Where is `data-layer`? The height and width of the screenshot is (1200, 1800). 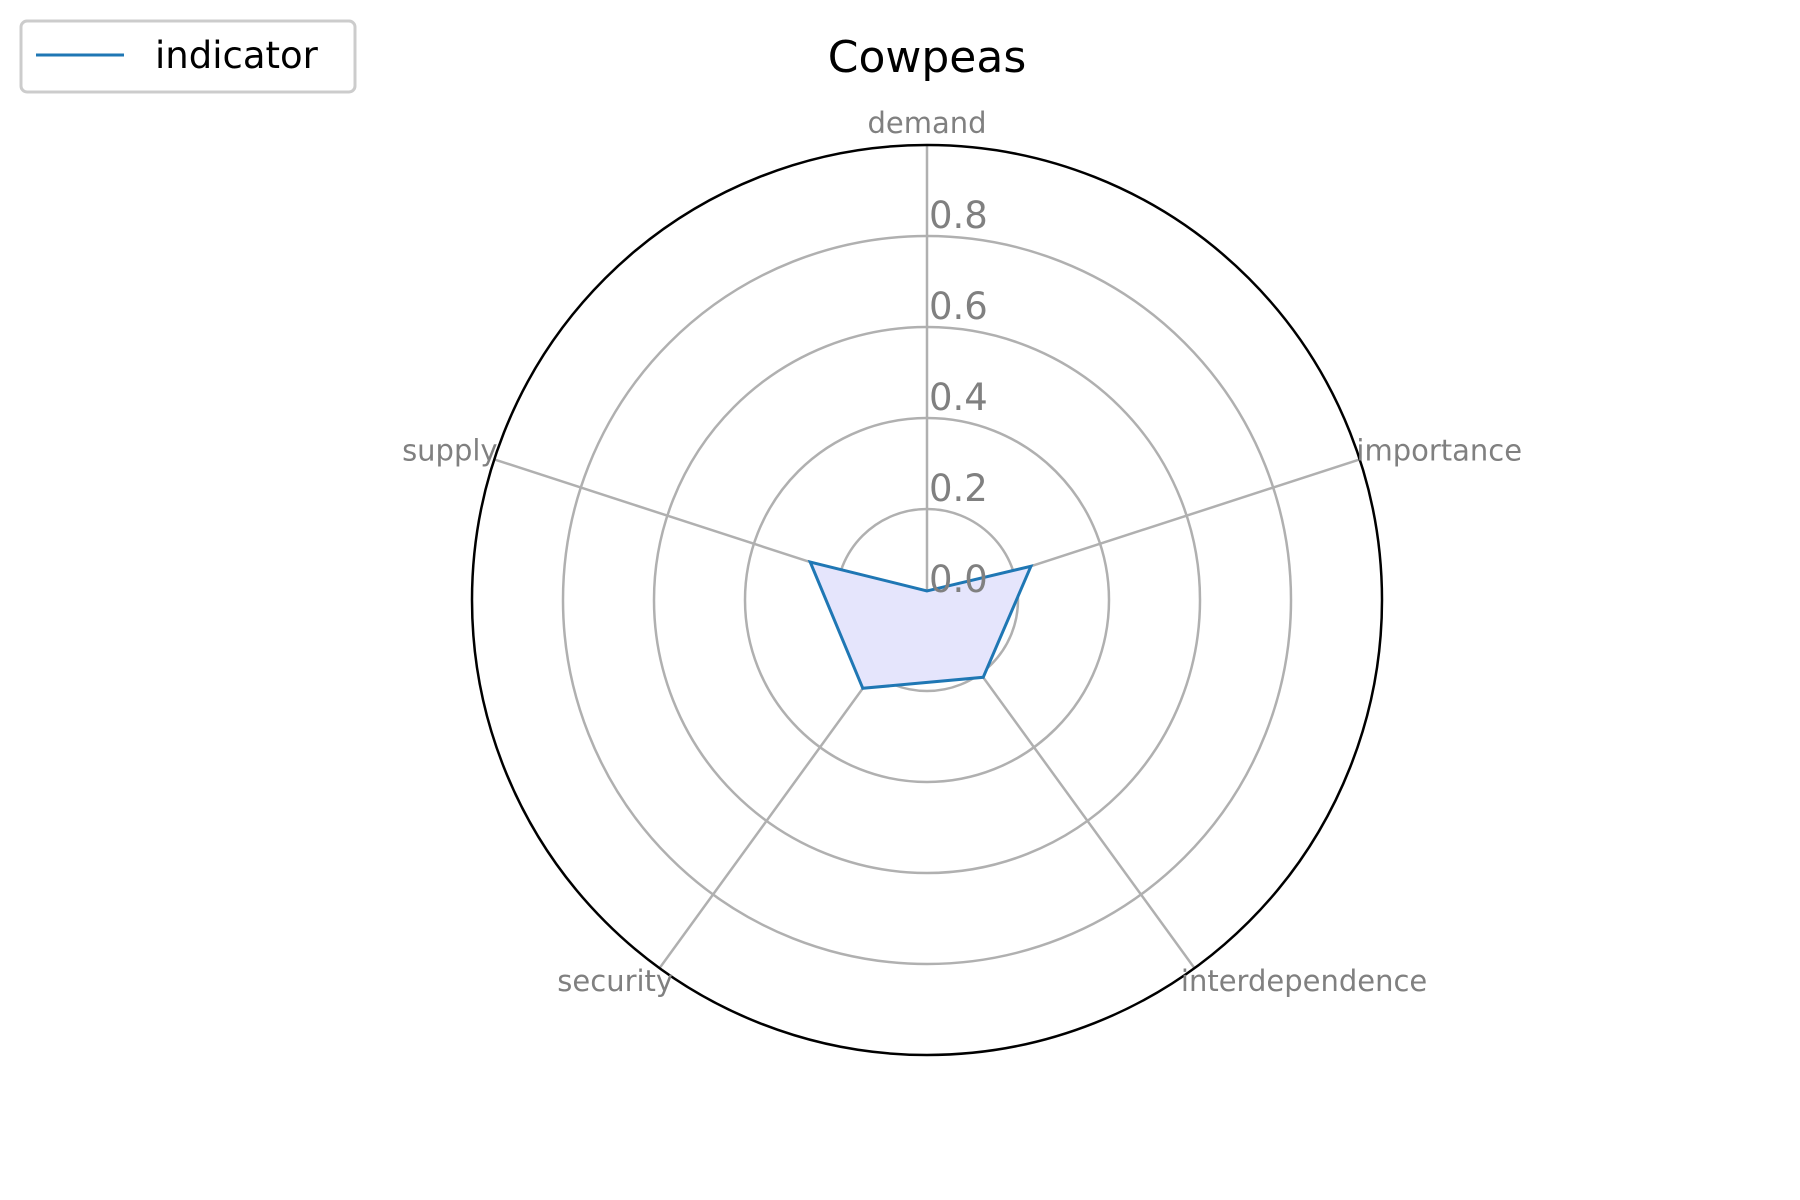
data-layer is located at coordinates (920, 624).